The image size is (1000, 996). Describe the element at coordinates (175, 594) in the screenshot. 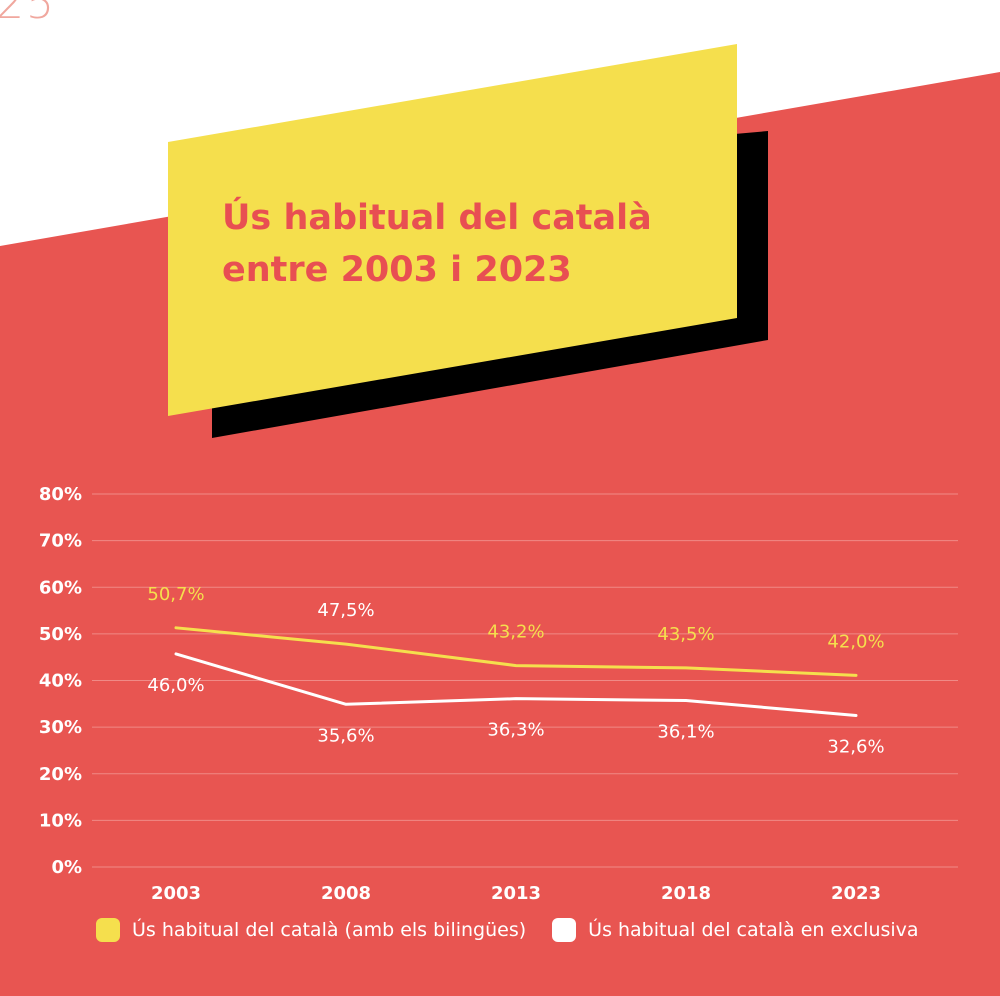

I see `data-label: 50,7%` at that location.